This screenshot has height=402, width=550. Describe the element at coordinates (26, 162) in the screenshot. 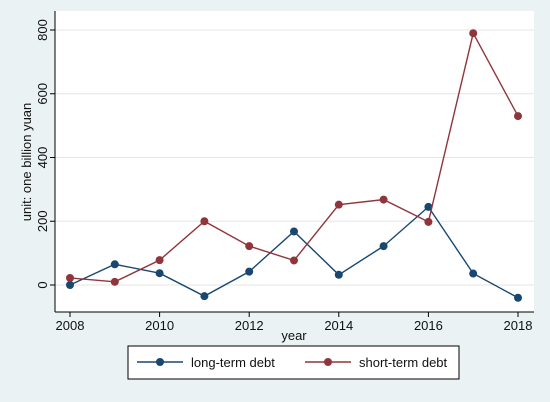

I see `y-axis-title: unit: one billion yuan` at that location.